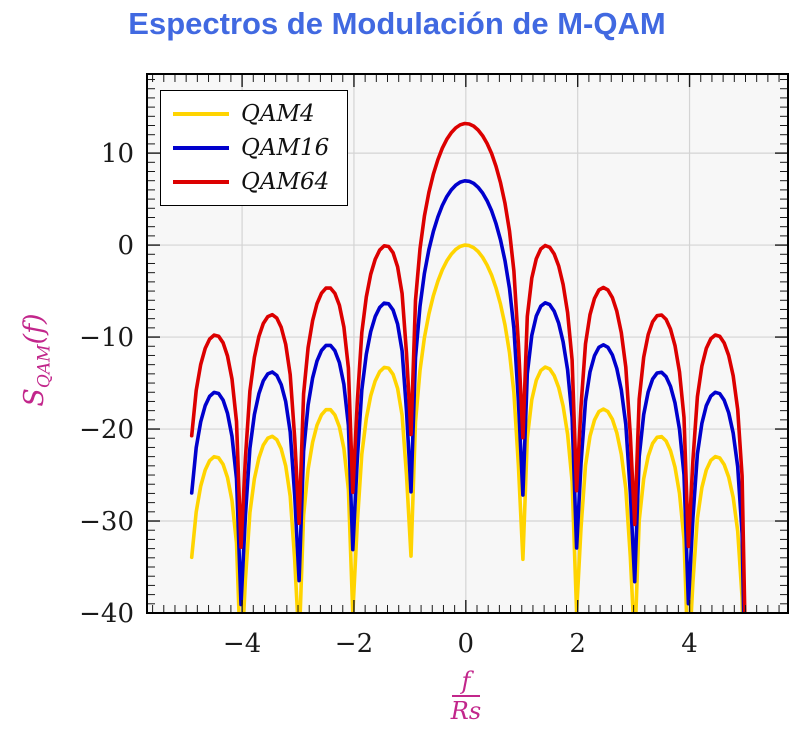 Image resolution: width=794 pixels, height=731 pixels. I want to click on x-axis-label: f Rs, so click(466, 696).